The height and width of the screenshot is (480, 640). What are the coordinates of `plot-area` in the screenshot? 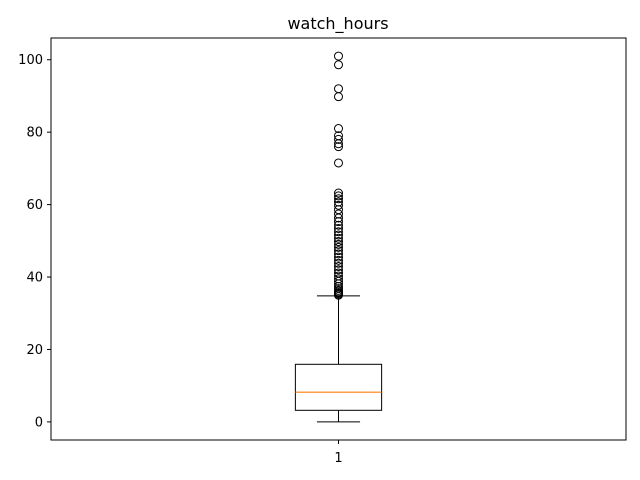 It's located at (338, 237).